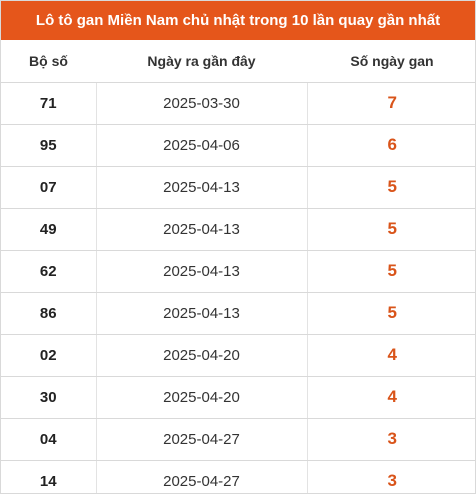 This screenshot has height=494, width=476. Describe the element at coordinates (49, 271) in the screenshot. I see `cell-number: 62` at that location.